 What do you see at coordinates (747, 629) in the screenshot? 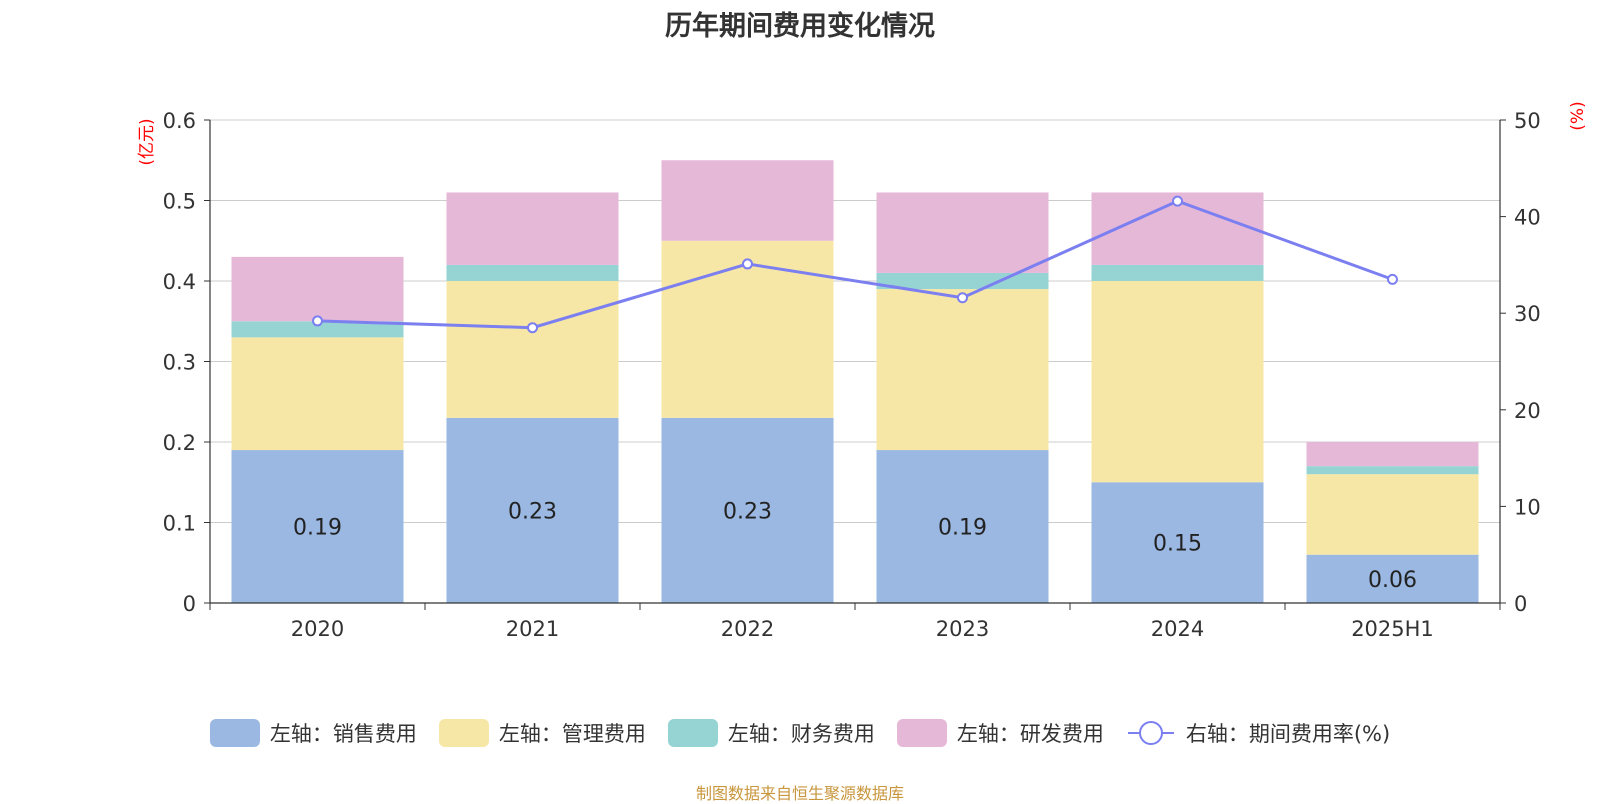
I see `x-tick-label: 2022` at bounding box center [747, 629].